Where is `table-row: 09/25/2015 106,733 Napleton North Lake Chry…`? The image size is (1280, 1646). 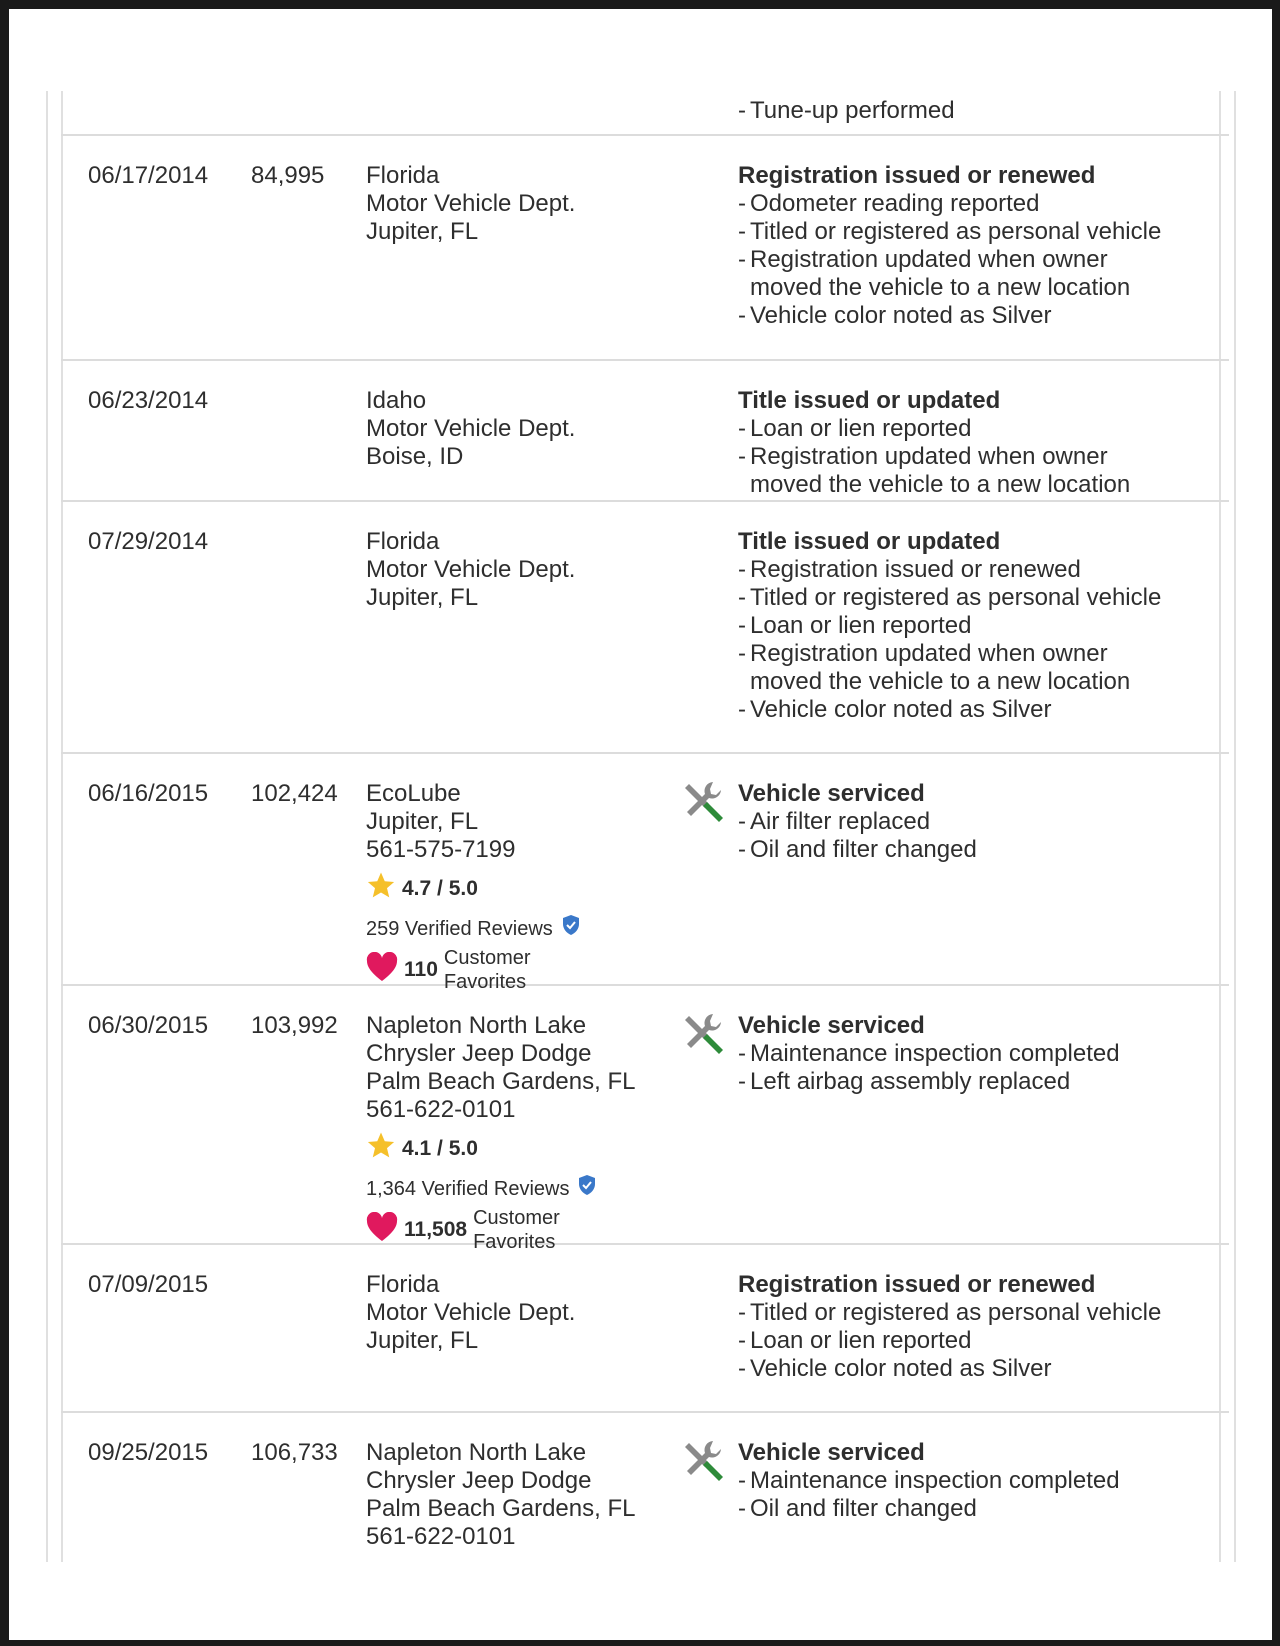
table-row: 09/25/2015 106,733 Napleton North Lake Chry… is located at coordinates (645, 1488).